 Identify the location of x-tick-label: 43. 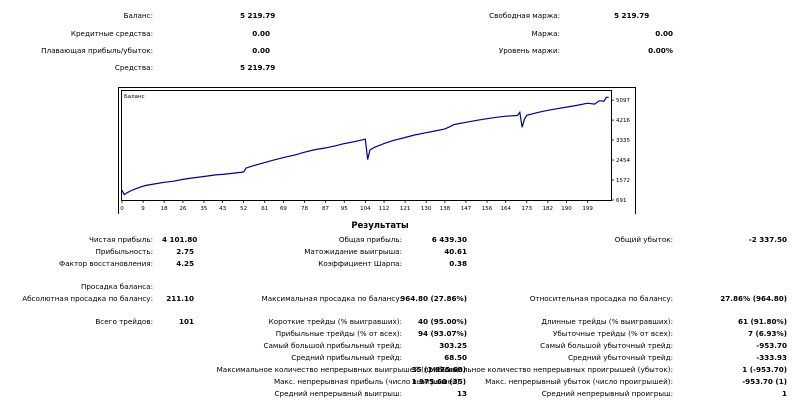
(222, 209).